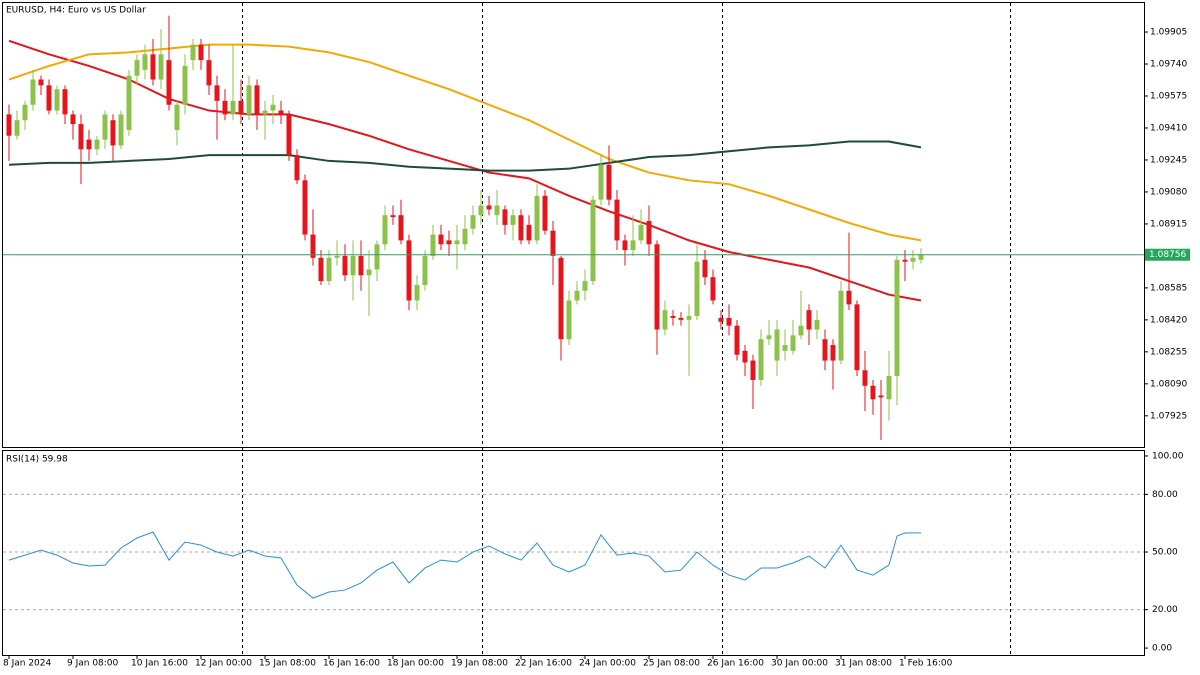  What do you see at coordinates (465, 565) in the screenshot?
I see `rsi-line` at bounding box center [465, 565].